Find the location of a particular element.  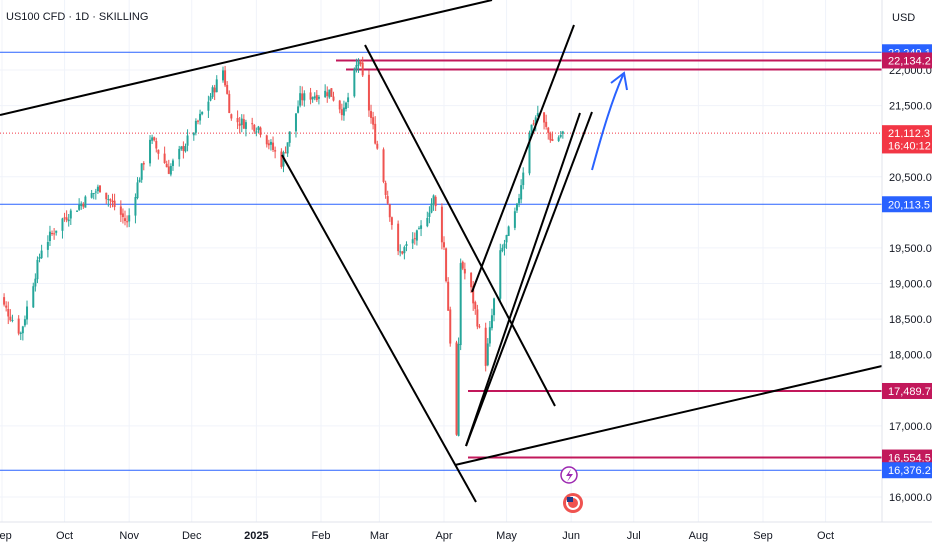

y-tick-label: 21,500.0 is located at coordinates (910, 107).